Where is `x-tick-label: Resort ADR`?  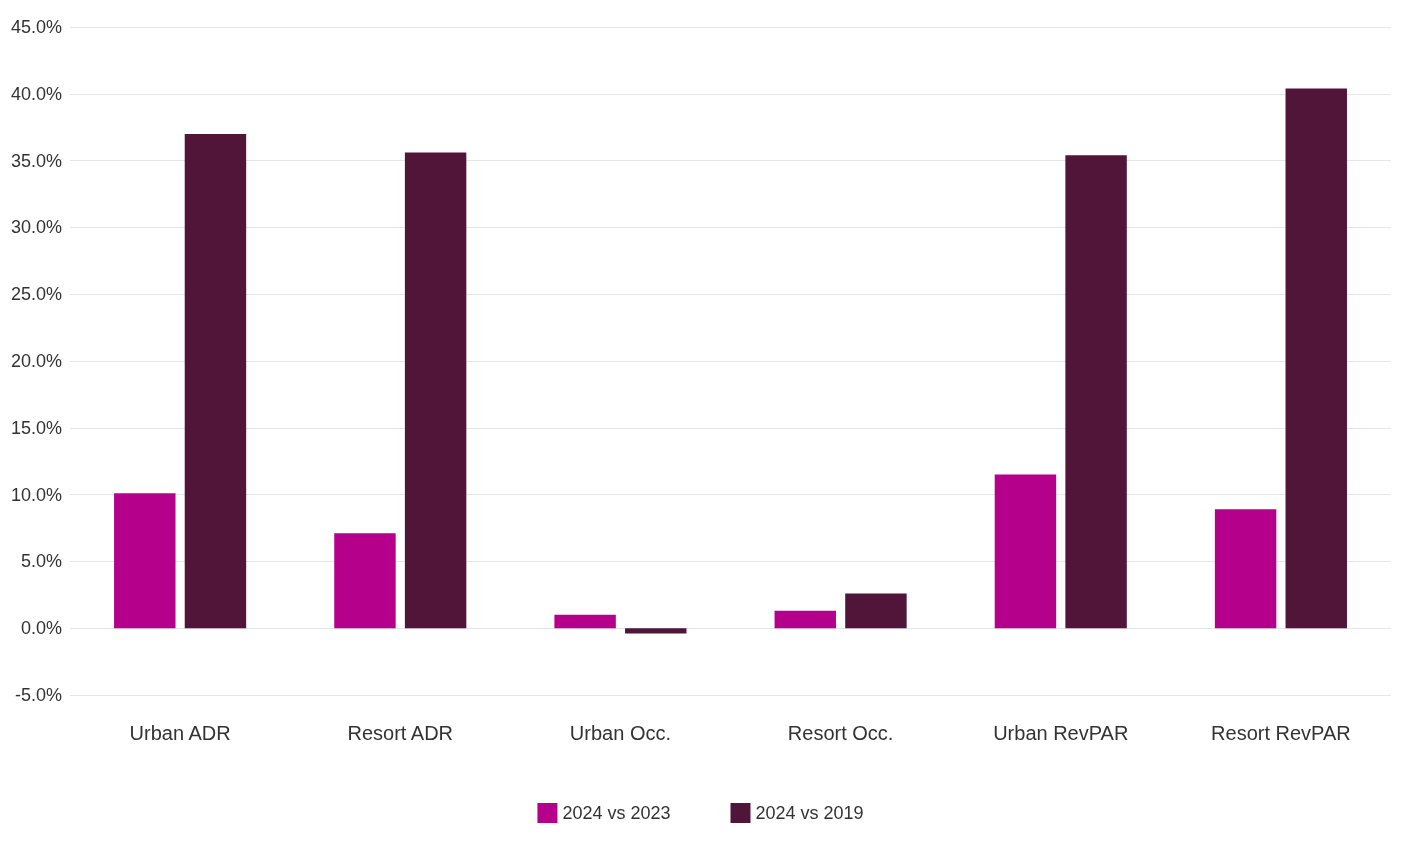 x-tick-label: Resort ADR is located at coordinates (400, 733).